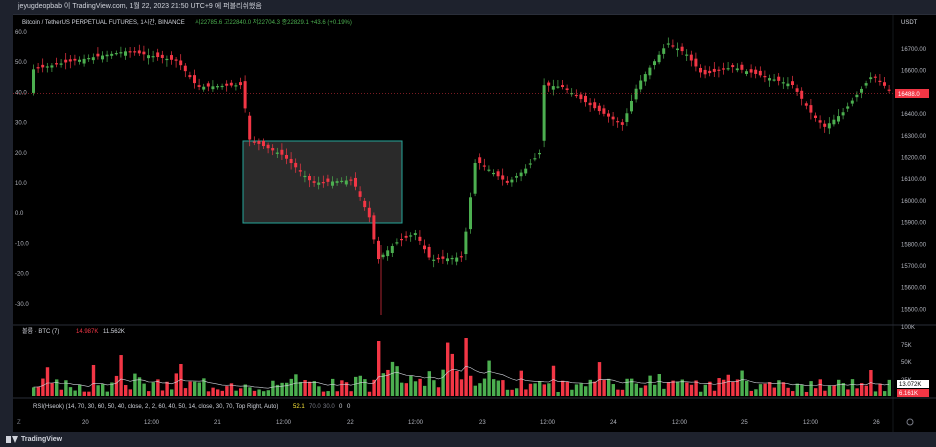  I want to click on time-tick: 25, so click(744, 423).